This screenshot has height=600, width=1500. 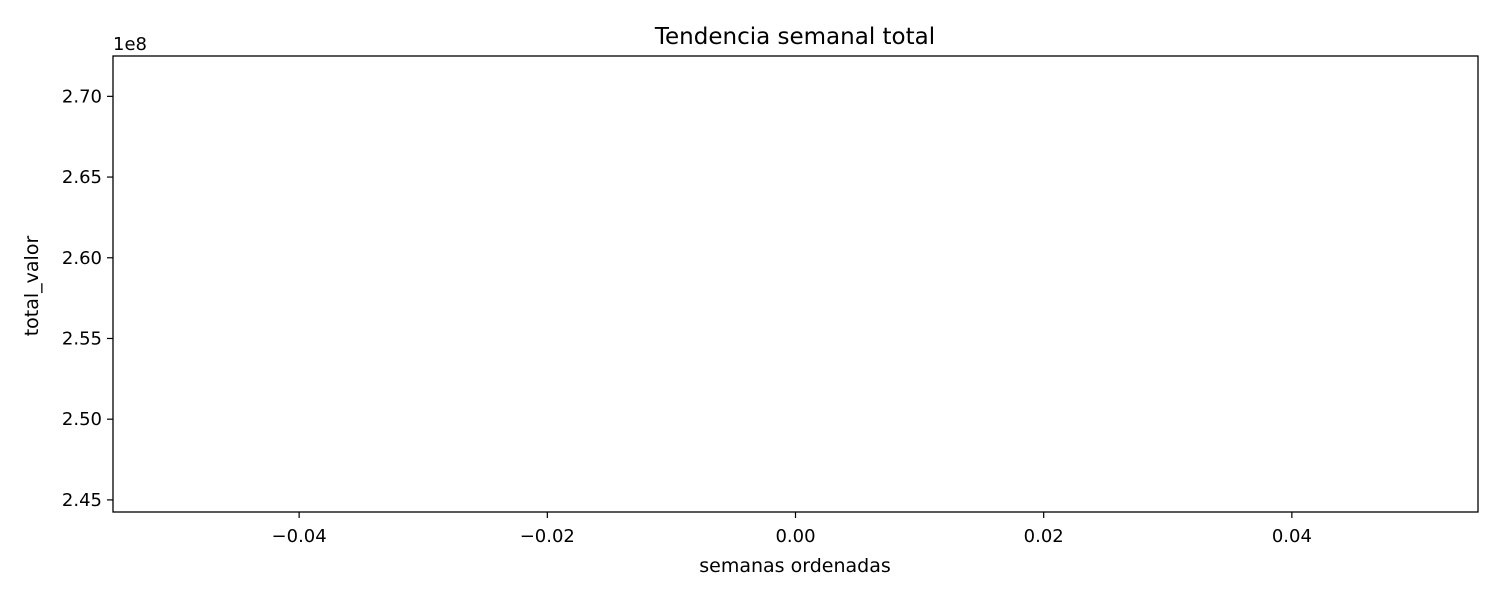 What do you see at coordinates (795, 536) in the screenshot?
I see `x-tick-label: 0.00` at bounding box center [795, 536].